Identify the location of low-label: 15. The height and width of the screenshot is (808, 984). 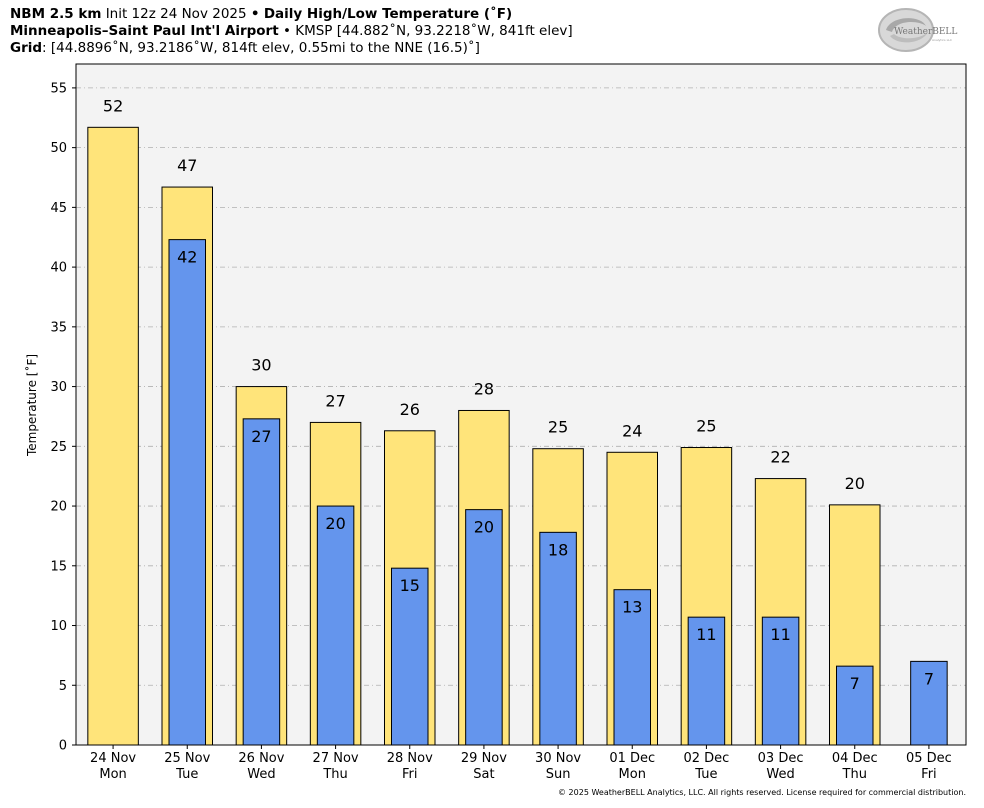
(410, 585).